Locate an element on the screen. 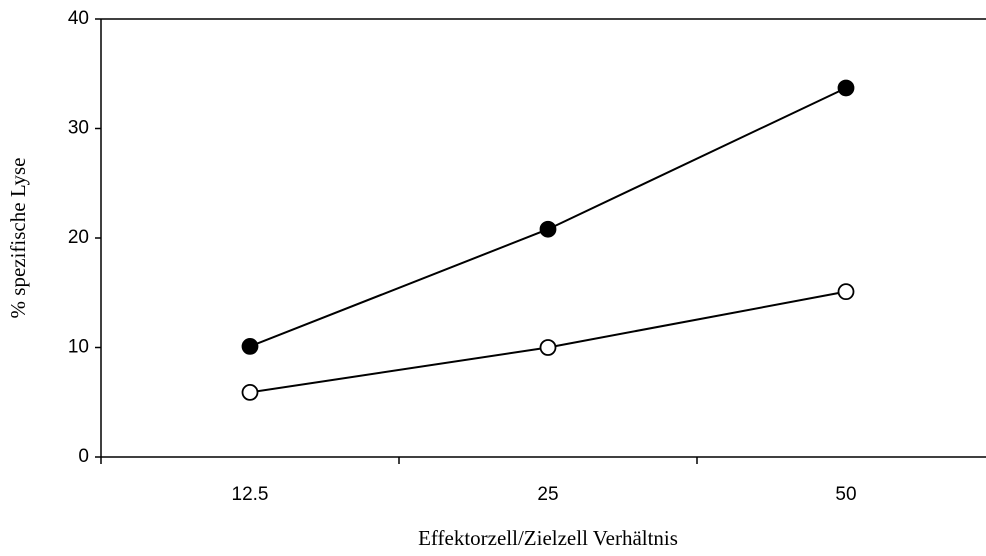 Image resolution: width=986 pixels, height=556 pixels. y-axis-title: % spezifische Lyse is located at coordinates (18, 238).